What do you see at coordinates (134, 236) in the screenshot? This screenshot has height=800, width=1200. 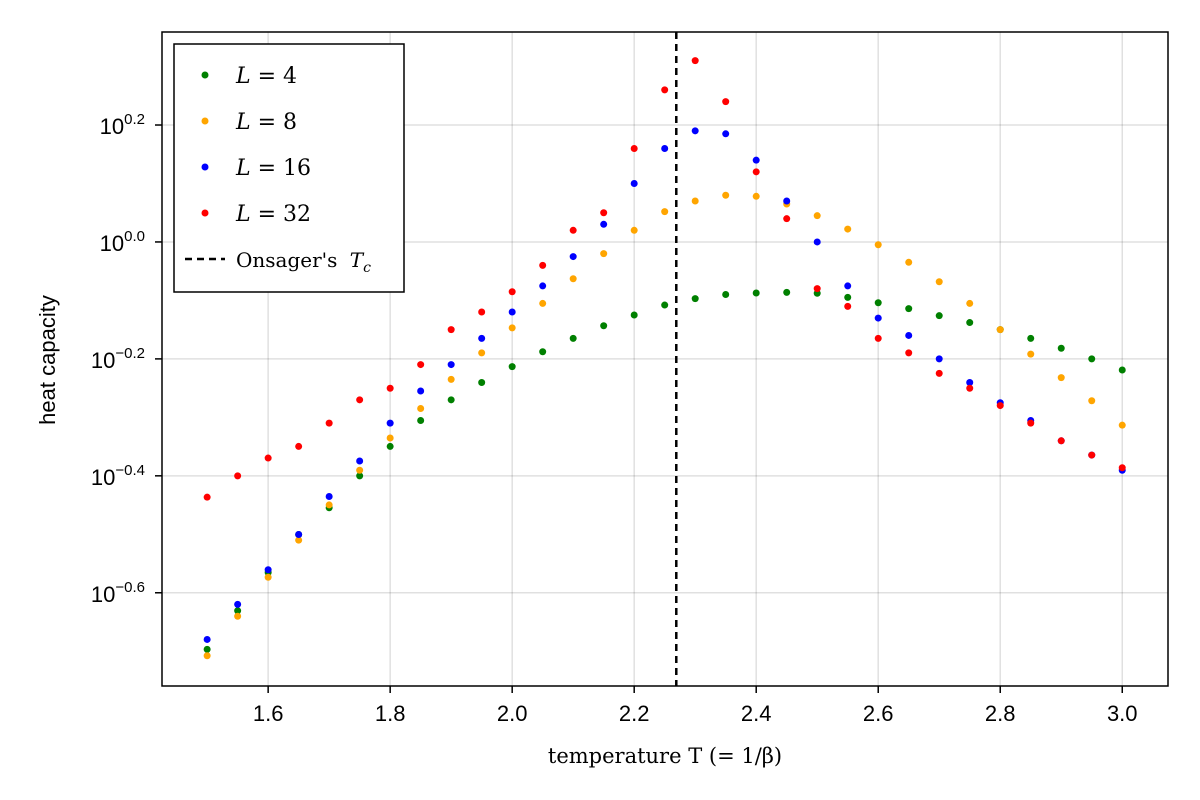 I see `y-tick-exponent: 0.0` at bounding box center [134, 236].